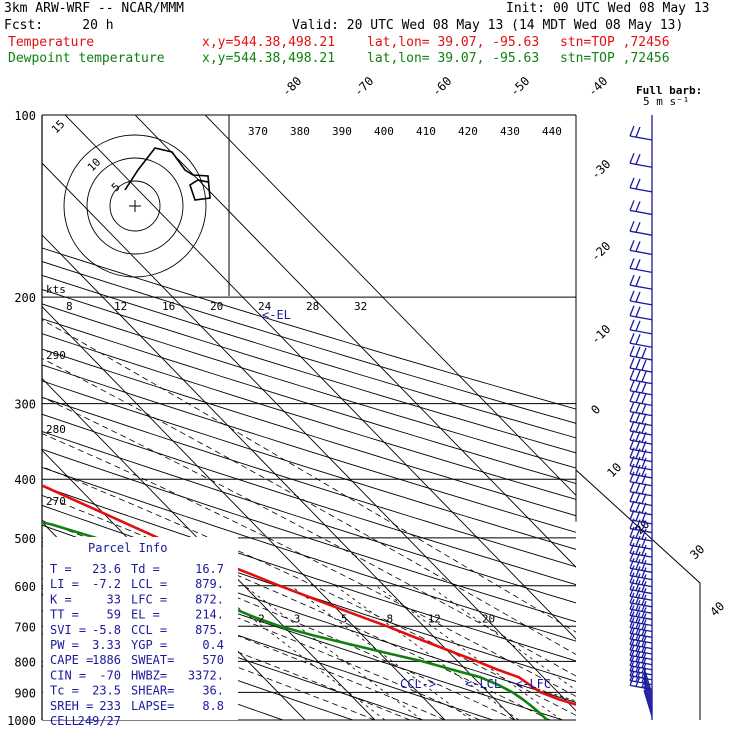  I want to click on barb-legend-label: Full barb:, so click(669, 90).